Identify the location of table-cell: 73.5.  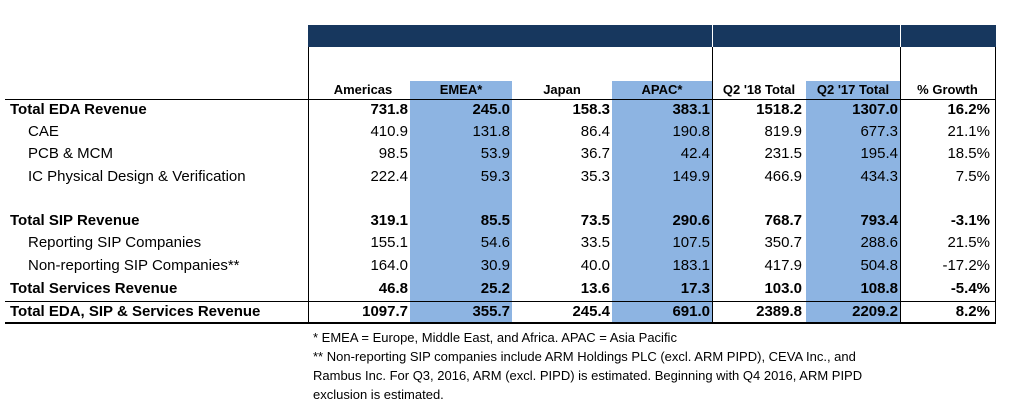
(595, 220).